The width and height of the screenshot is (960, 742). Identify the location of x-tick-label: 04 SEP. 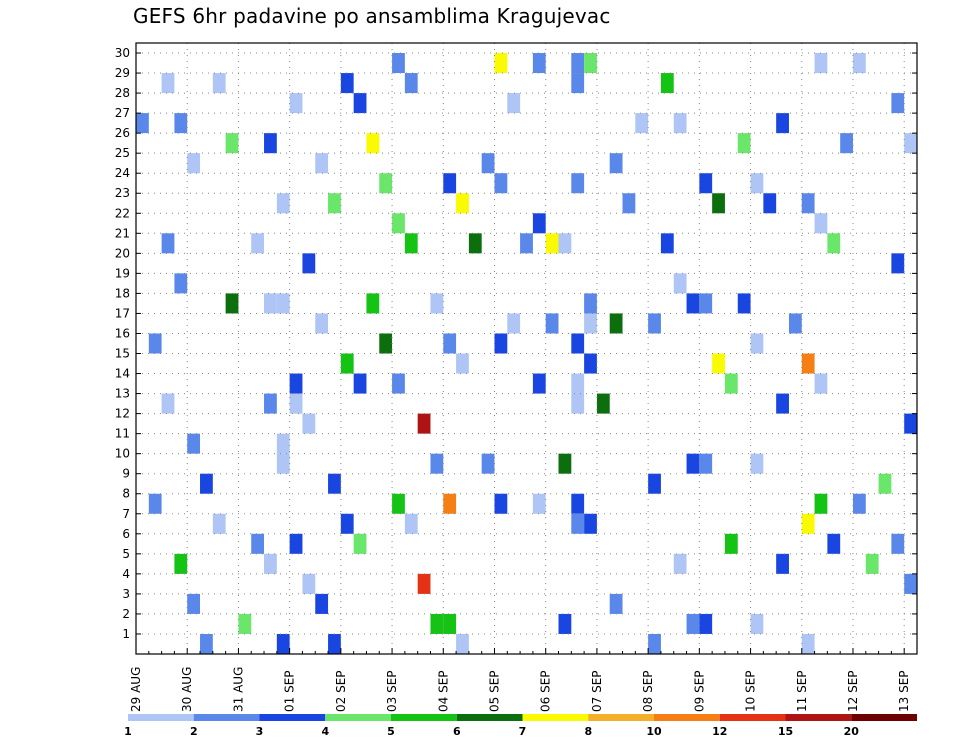
(443, 691).